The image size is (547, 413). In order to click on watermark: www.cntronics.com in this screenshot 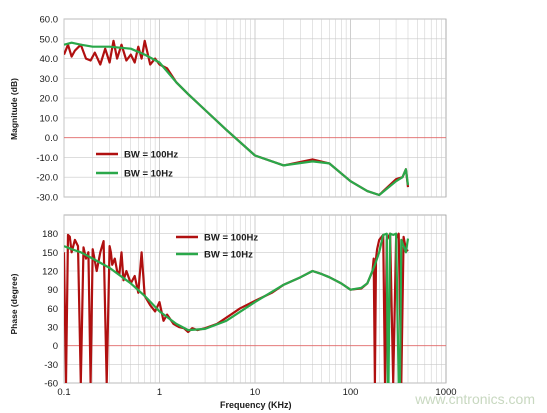, I will do `click(475, 399)`.